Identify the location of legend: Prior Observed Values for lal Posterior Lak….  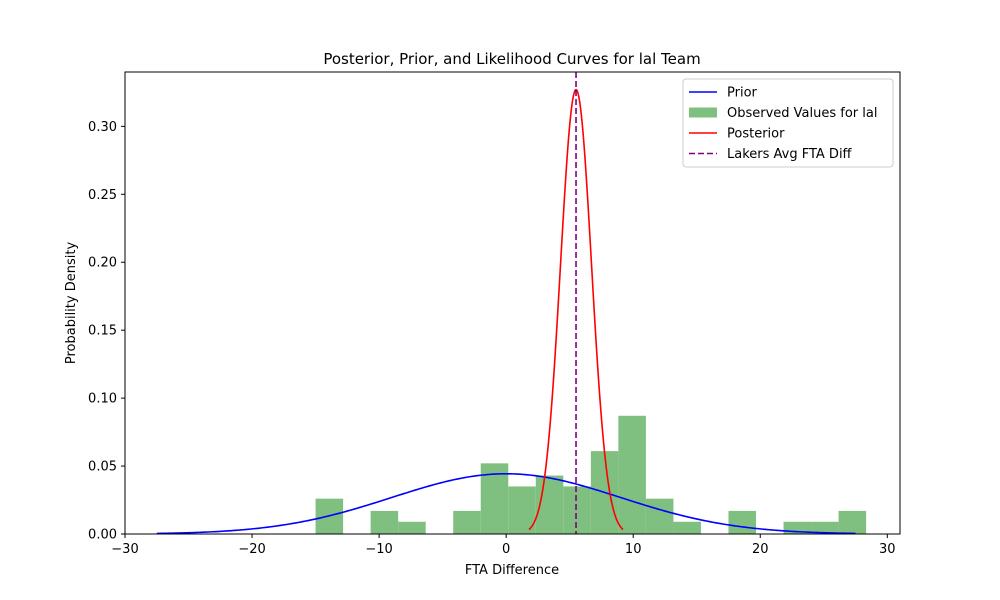
(788, 123).